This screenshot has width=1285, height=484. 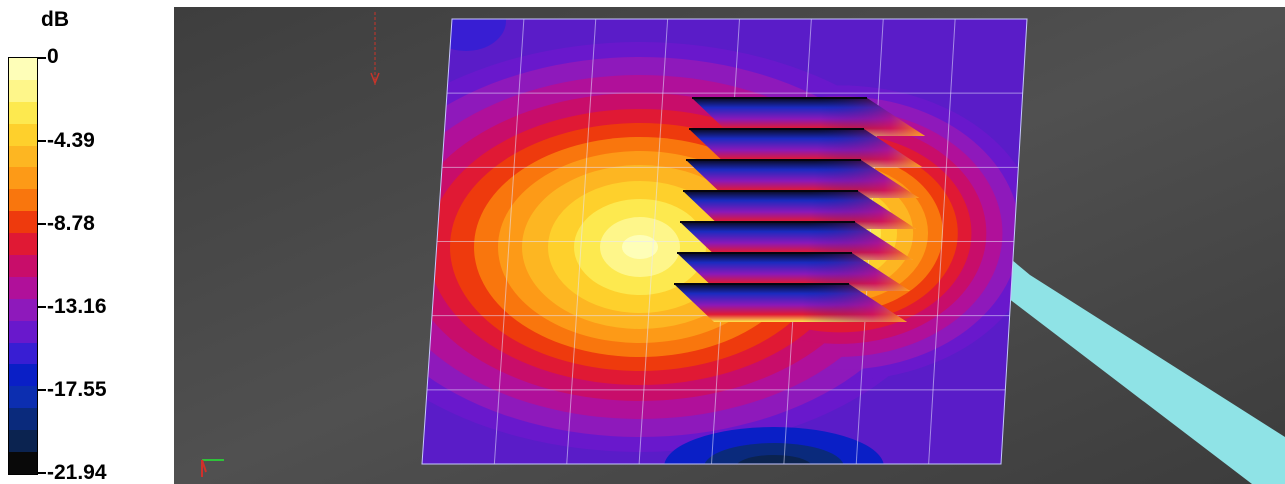 I want to click on measurement-slices, so click(x=799, y=209).